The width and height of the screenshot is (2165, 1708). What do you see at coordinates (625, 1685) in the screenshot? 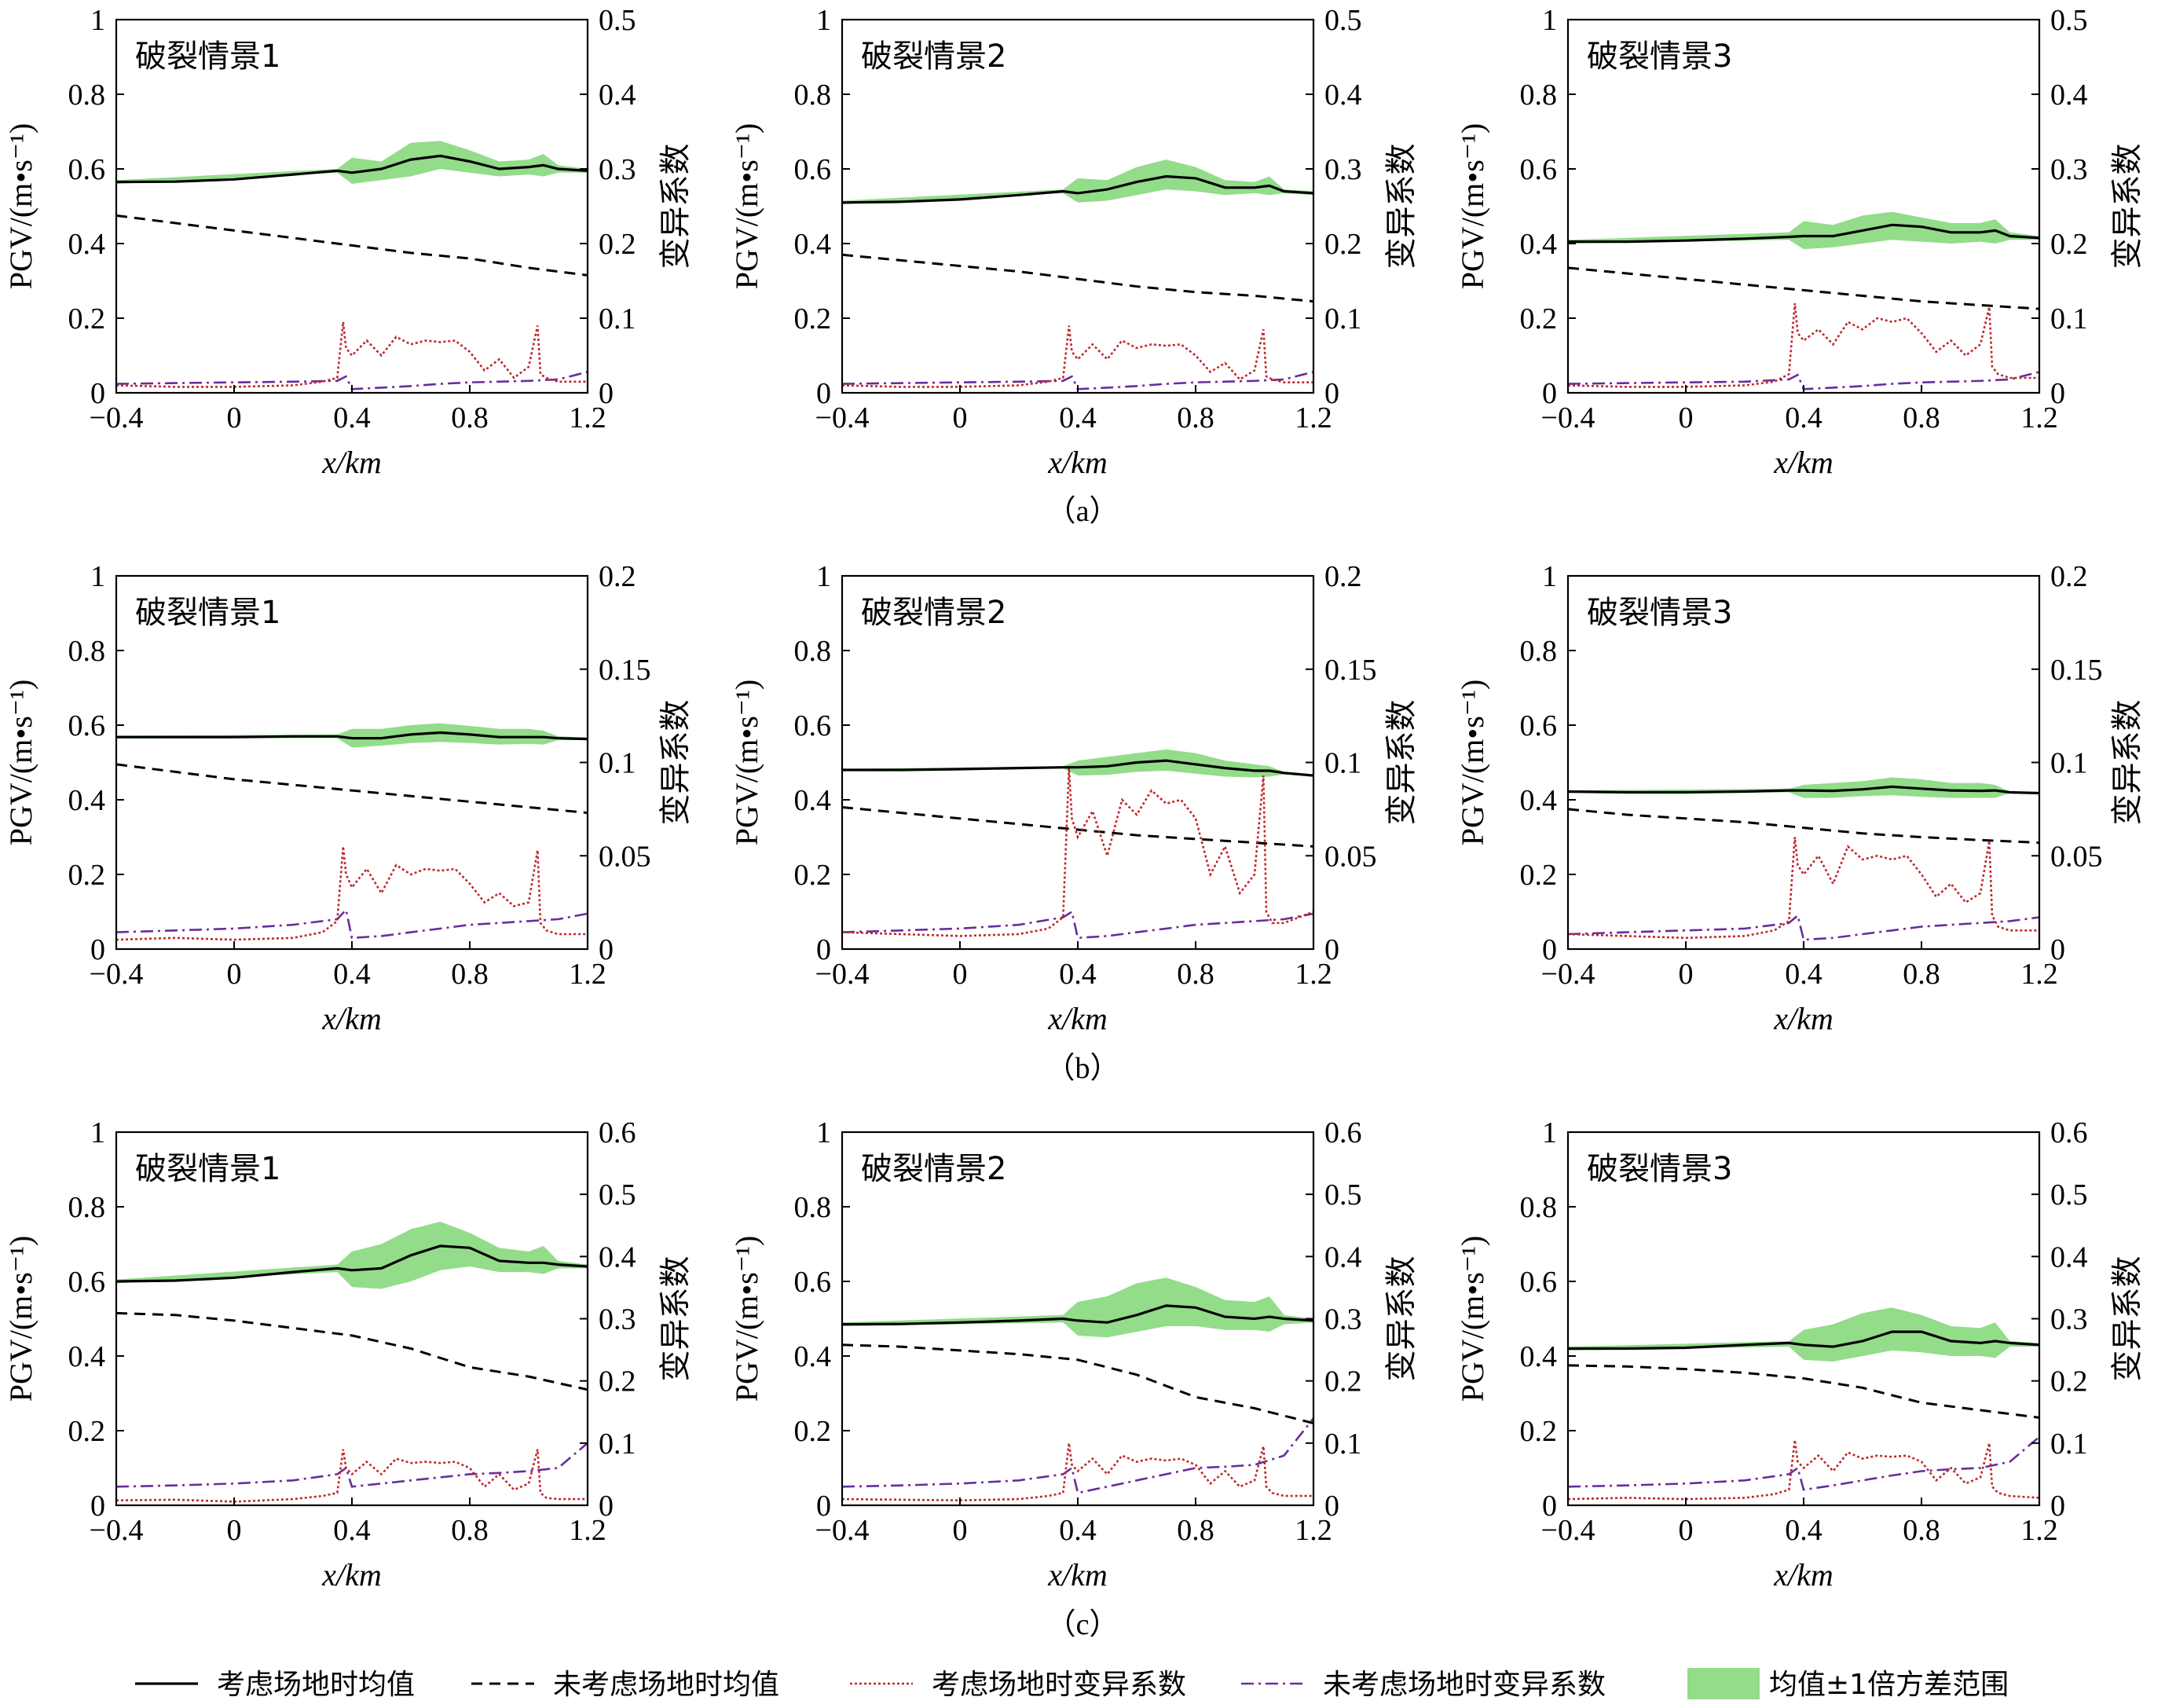
I see `legend-item: 未考虑场地时均值` at bounding box center [625, 1685].